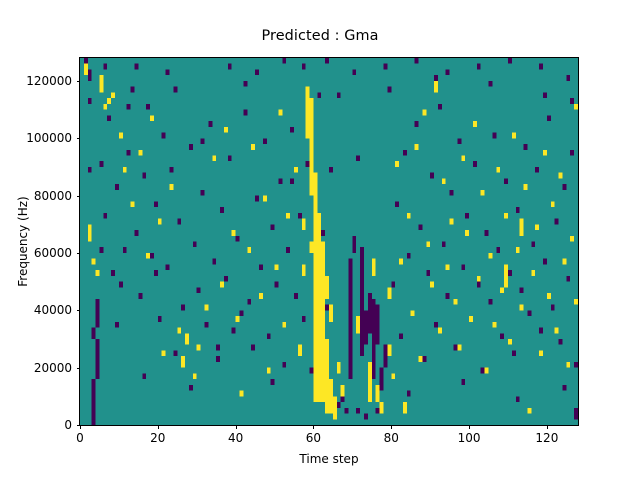 The width and height of the screenshot is (640, 480). What do you see at coordinates (52, 367) in the screenshot?
I see `y-tick-label: 20000` at bounding box center [52, 367].